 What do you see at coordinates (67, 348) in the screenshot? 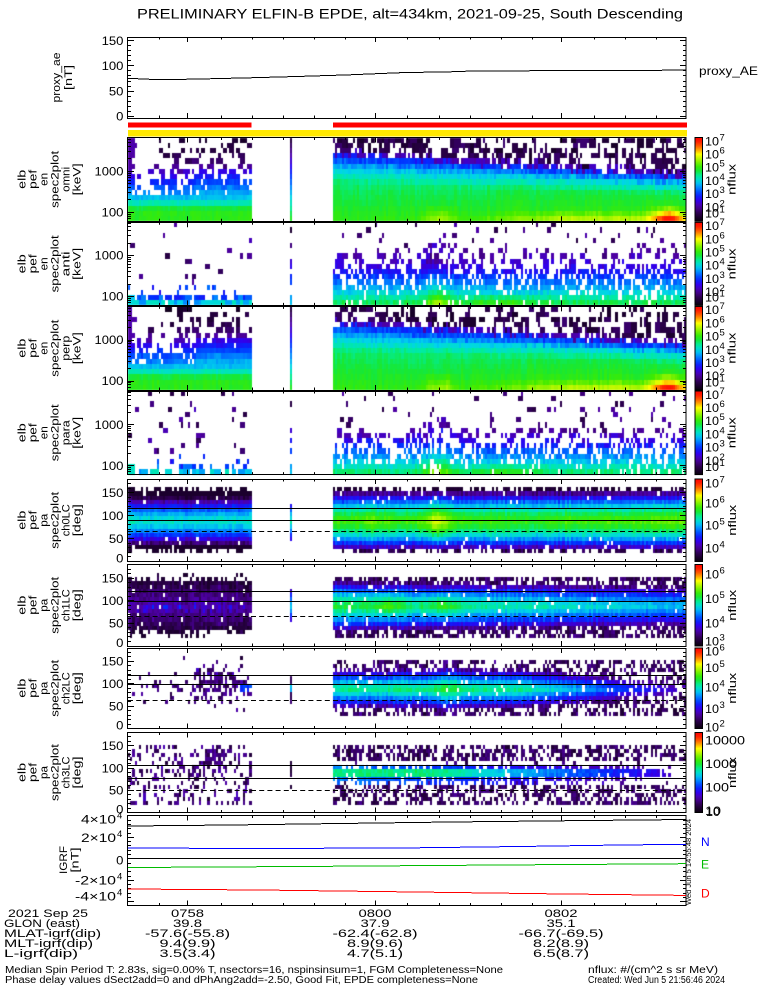
I see `svg-text: perp` at bounding box center [67, 348].